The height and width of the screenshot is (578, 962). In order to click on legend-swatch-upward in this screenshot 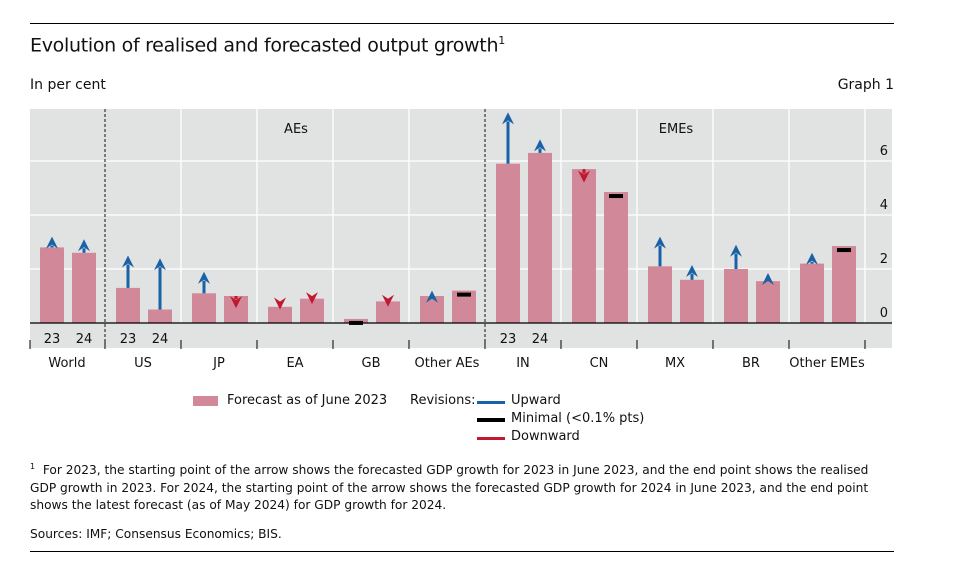, I will do `click(491, 402)`.